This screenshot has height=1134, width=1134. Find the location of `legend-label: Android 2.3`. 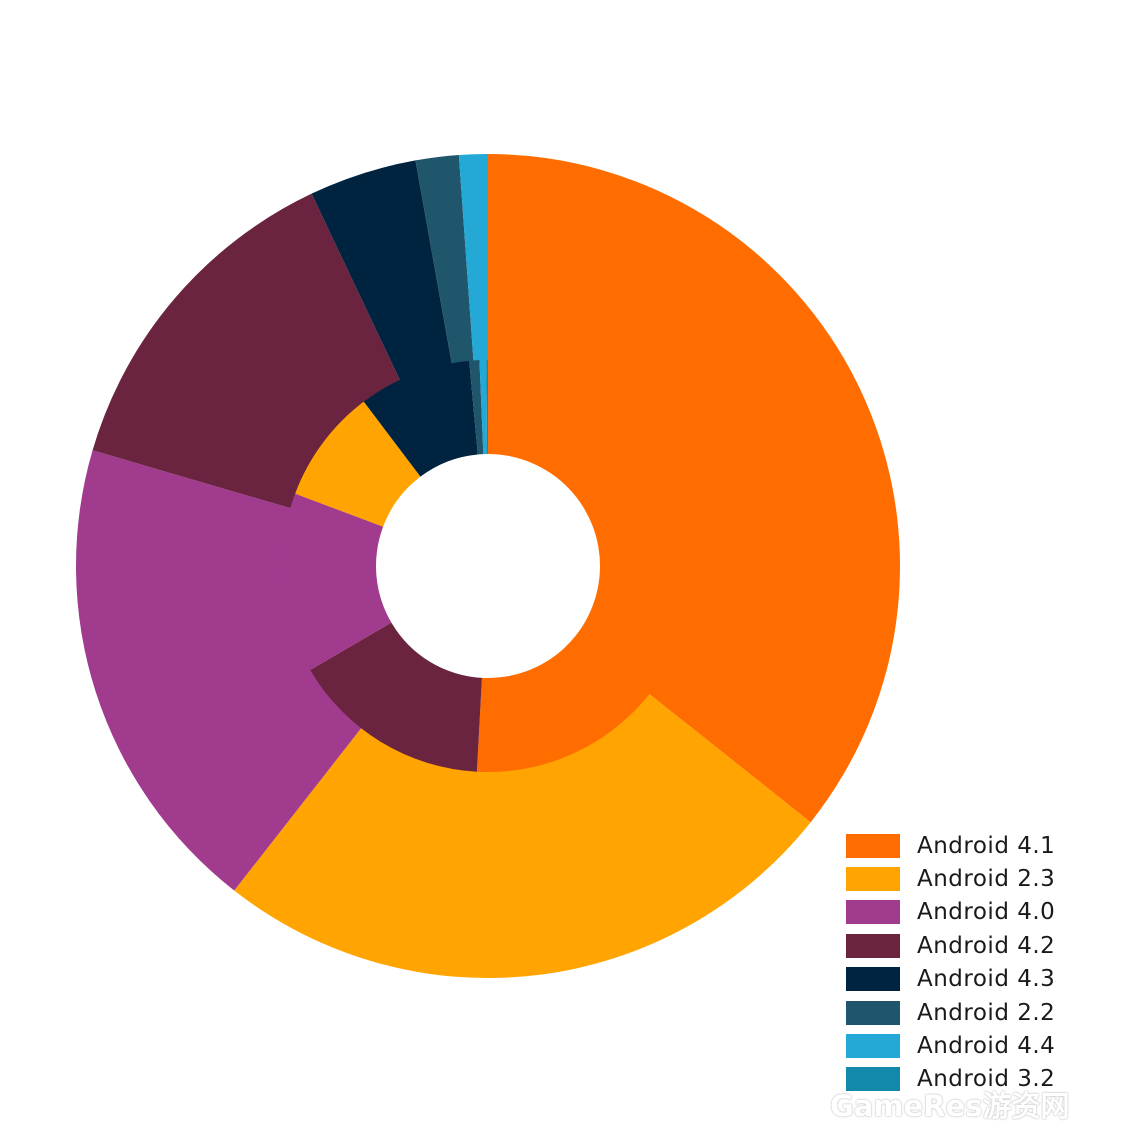

legend-label: Android 2.3 is located at coordinates (986, 879).